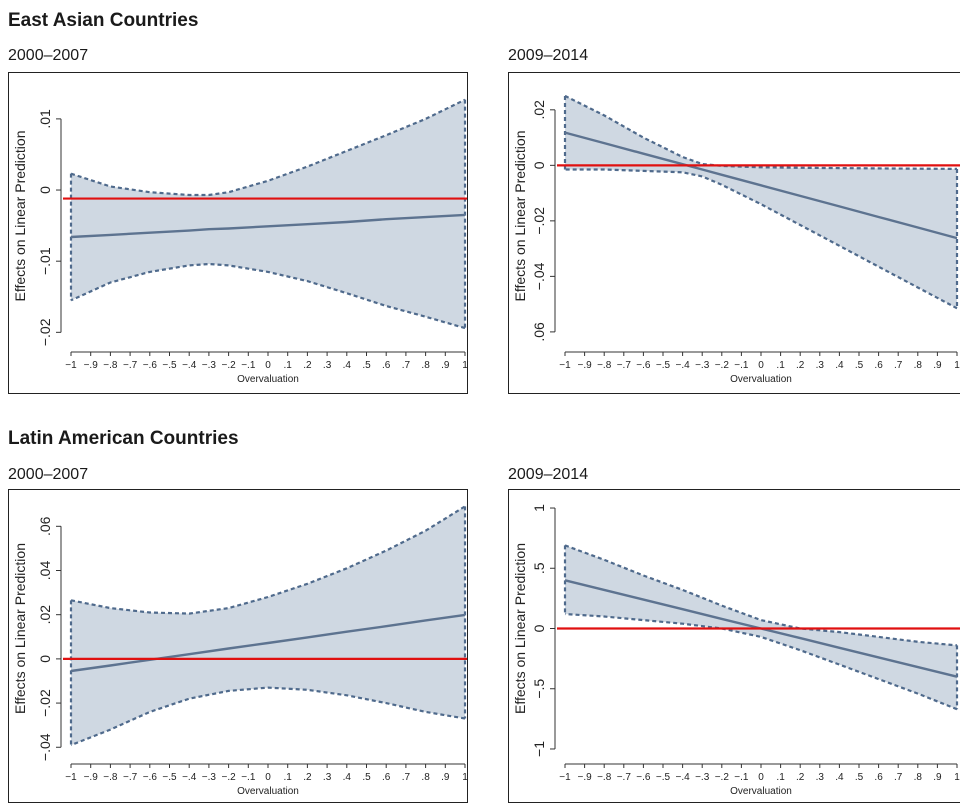 This screenshot has height=805, width=960. What do you see at coordinates (539, 508) in the screenshot?
I see `y-tick-label: 1` at bounding box center [539, 508].